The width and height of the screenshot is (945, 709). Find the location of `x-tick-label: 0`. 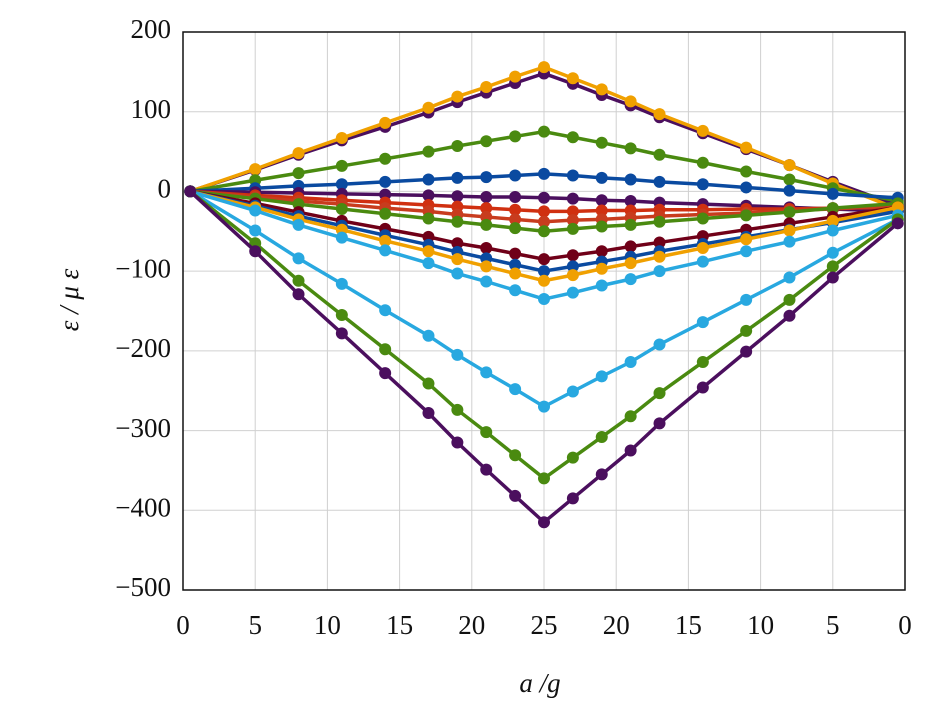

x-tick-label: 0 is located at coordinates (905, 625).